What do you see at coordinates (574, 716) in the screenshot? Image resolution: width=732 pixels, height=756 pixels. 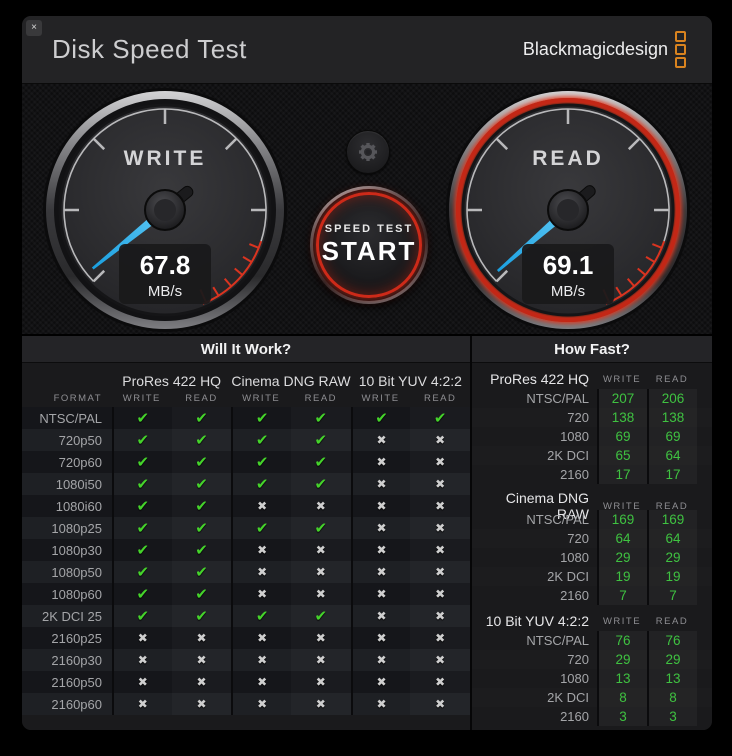 I see `format-label: 2160` at bounding box center [574, 716].